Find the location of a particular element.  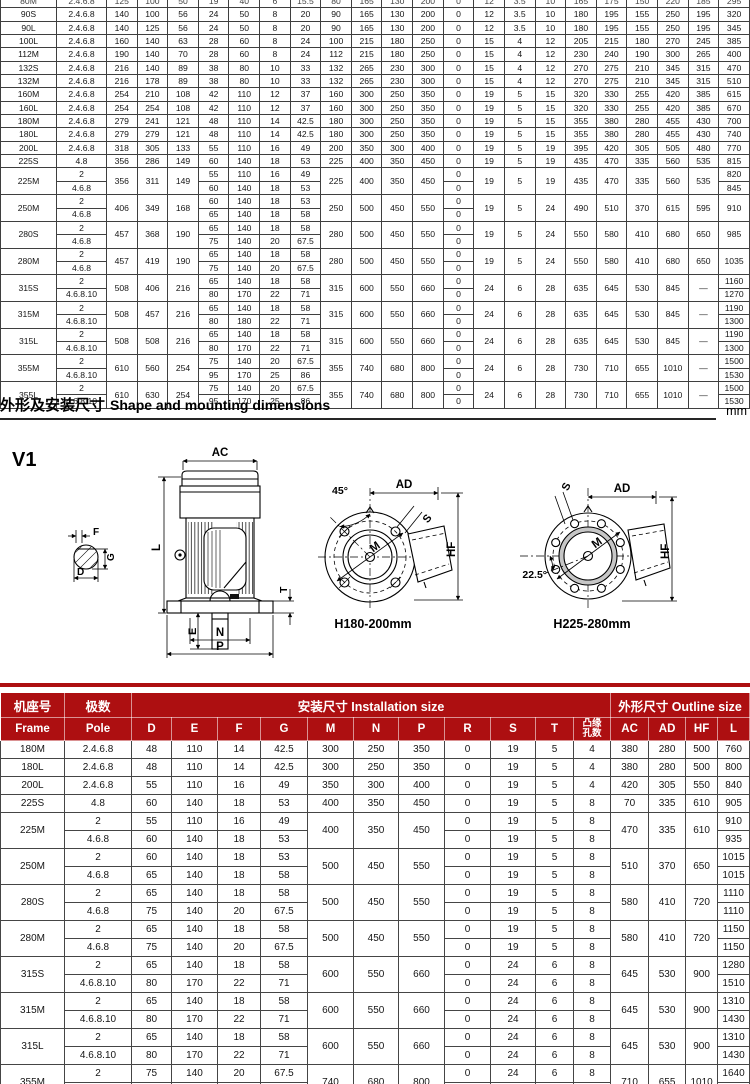

cell: 55 is located at coordinates (213, 174).